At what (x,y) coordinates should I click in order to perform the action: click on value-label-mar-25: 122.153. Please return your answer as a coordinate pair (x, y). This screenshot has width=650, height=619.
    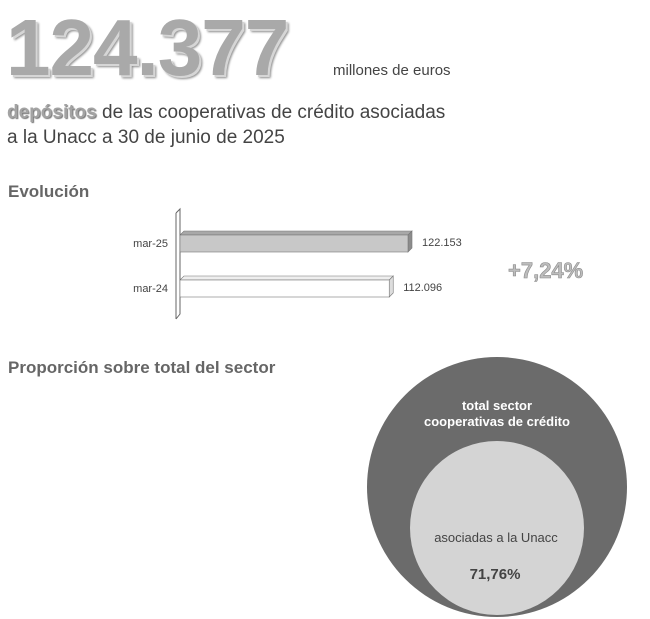
    Looking at the image, I should click on (442, 243).